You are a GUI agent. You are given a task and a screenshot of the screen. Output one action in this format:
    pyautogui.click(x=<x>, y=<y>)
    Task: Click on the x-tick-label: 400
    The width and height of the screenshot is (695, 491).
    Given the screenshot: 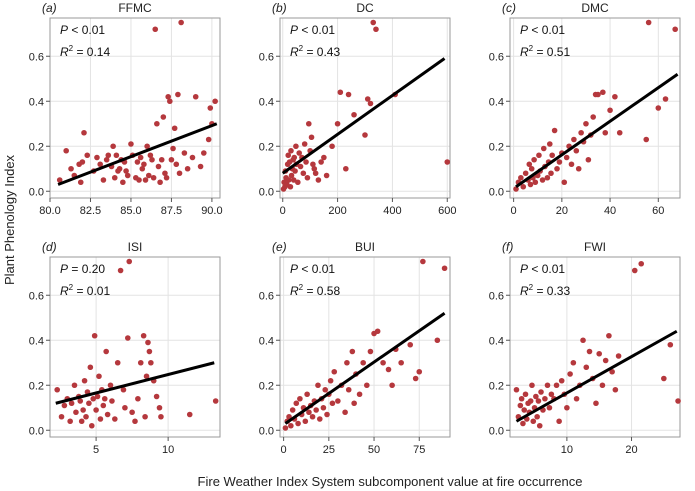 What is the action you would take?
    pyautogui.click(x=392, y=211)
    